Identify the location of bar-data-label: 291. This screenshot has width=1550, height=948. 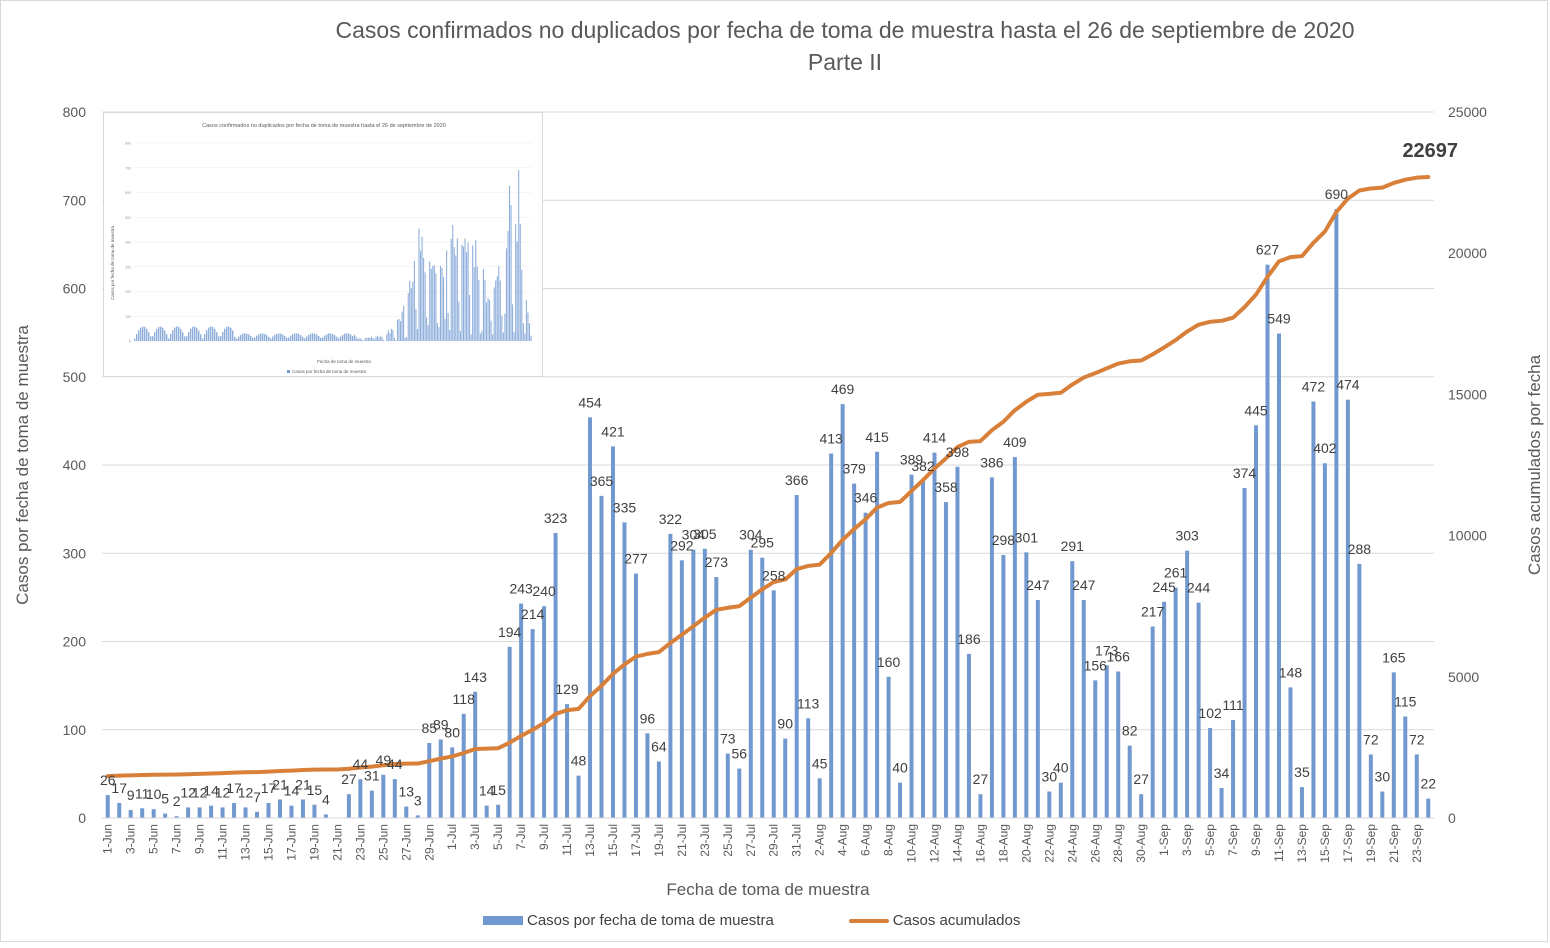
(1073, 546).